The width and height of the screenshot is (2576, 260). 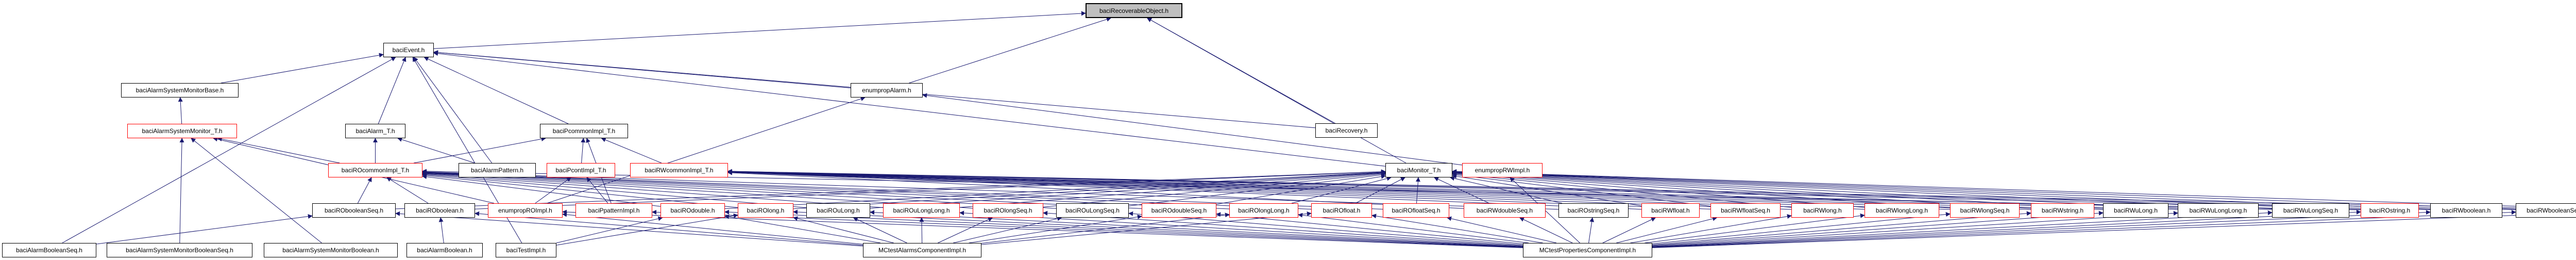 What do you see at coordinates (1461, 191) in the screenshot?
I see `include-edge-rwdoubleseq-to-monitor` at bounding box center [1461, 191].